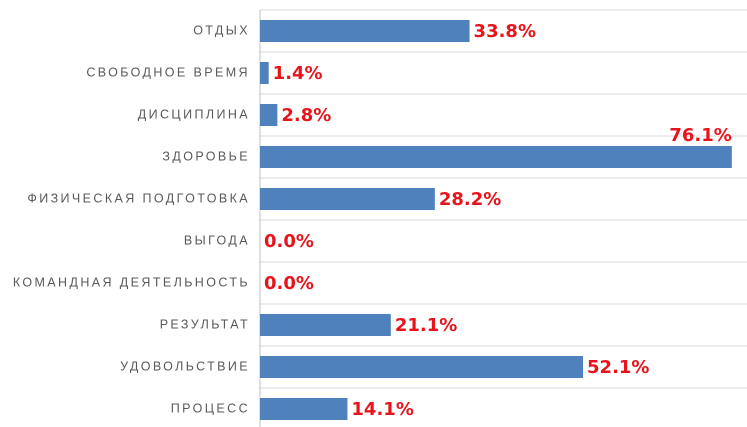 Image resolution: width=747 pixels, height=427 pixels. I want to click on value-label: 21.1%, so click(426, 325).